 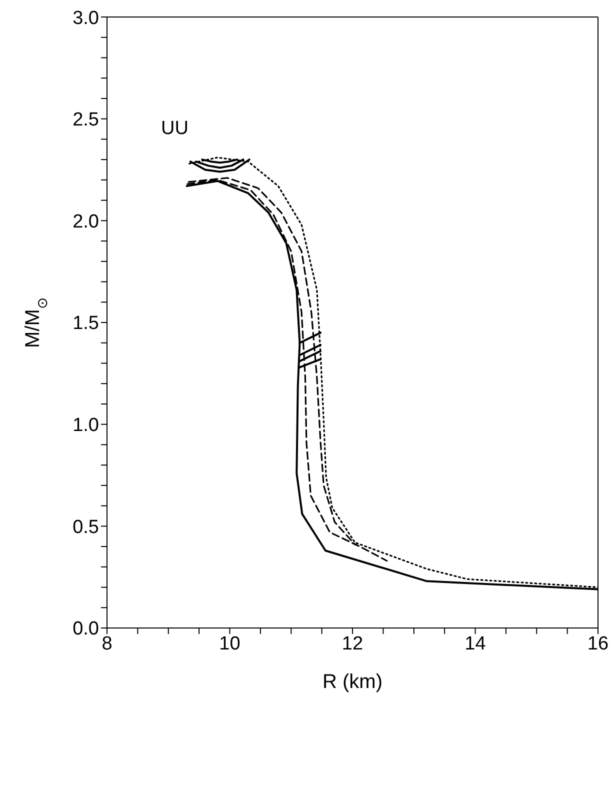 I want to click on x-tick-label: 10, so click(x=229, y=643).